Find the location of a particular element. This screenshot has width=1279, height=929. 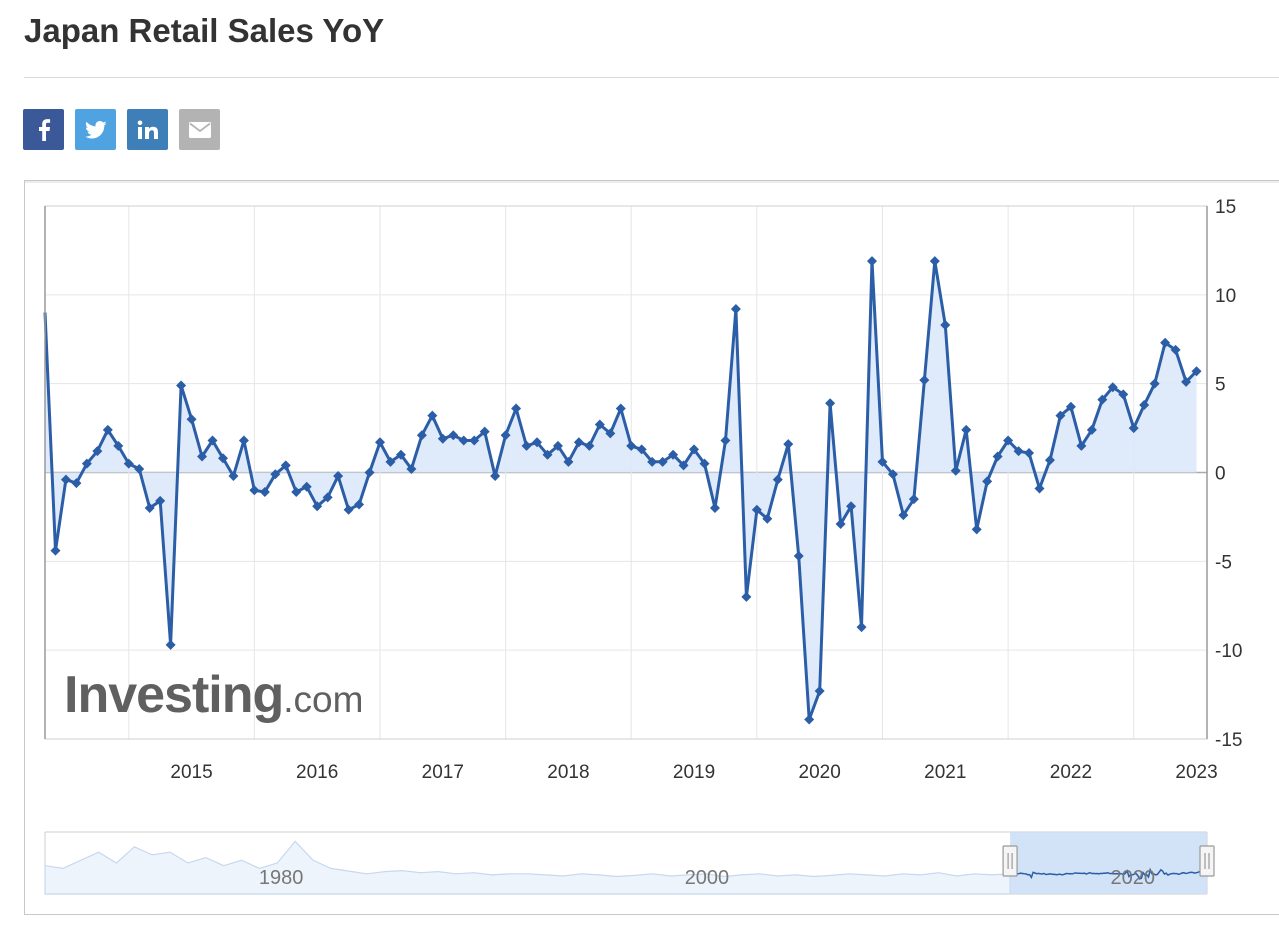

facebook-share-button is located at coordinates (43, 129).